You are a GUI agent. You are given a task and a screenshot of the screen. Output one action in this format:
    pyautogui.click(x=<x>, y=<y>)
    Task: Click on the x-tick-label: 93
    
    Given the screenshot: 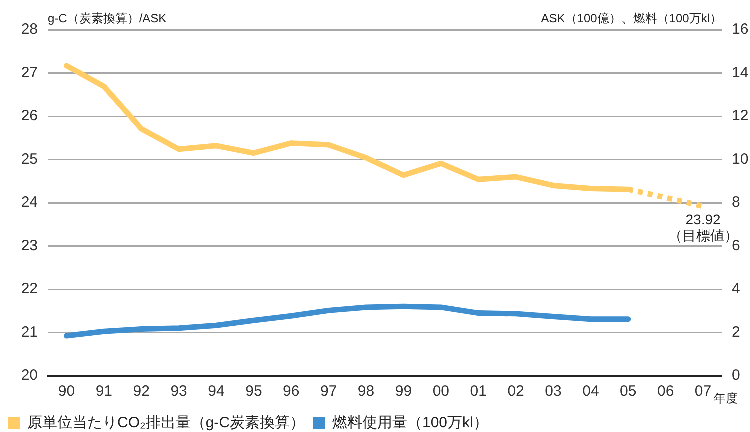 What is the action you would take?
    pyautogui.click(x=179, y=391)
    